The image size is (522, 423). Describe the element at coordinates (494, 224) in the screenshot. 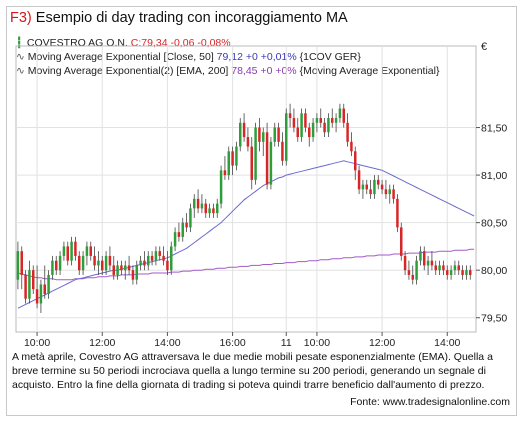

I see `y-tick-label: 80,50` at that location.